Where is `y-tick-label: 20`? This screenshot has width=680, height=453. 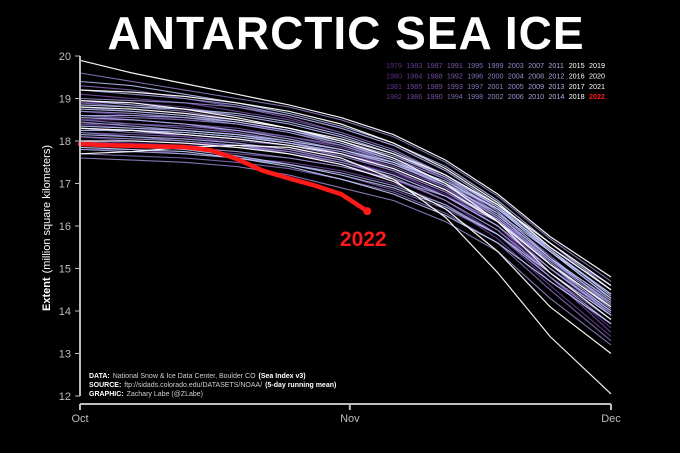 y-tick-label: 20 is located at coordinates (65, 57).